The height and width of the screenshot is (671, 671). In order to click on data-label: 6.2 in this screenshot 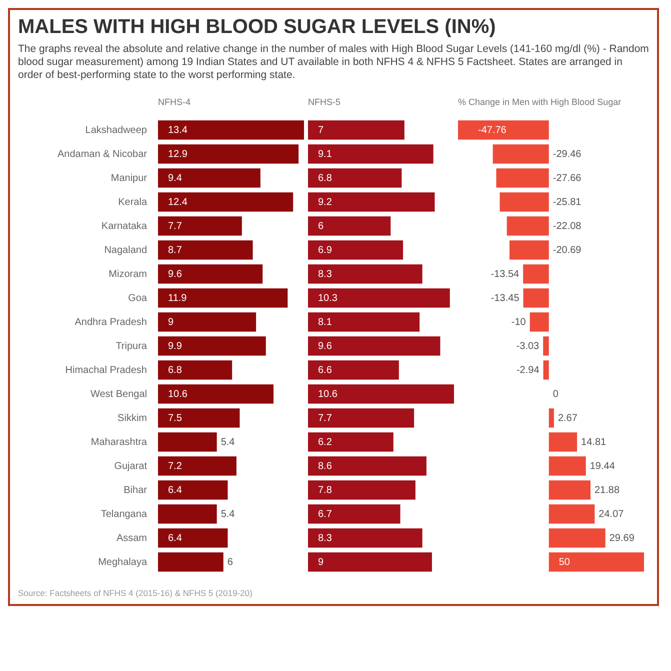, I will do `click(325, 442)`.